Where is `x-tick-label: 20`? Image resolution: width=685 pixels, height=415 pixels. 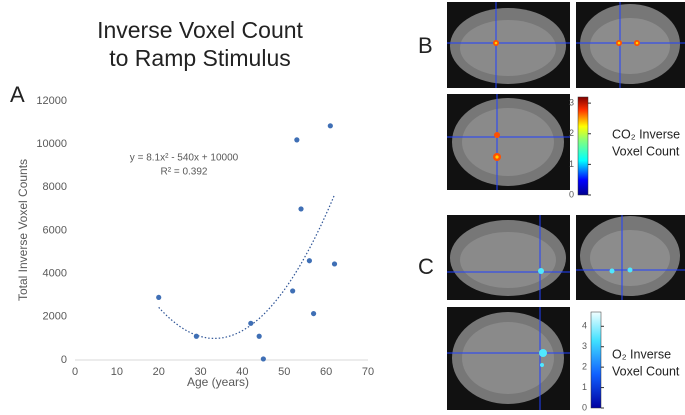
x-tick-label: 20 is located at coordinates (159, 372).